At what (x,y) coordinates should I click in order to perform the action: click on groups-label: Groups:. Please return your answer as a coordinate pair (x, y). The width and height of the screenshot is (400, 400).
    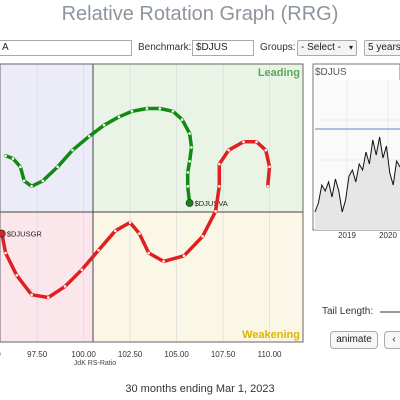
    Looking at the image, I should click on (278, 47).